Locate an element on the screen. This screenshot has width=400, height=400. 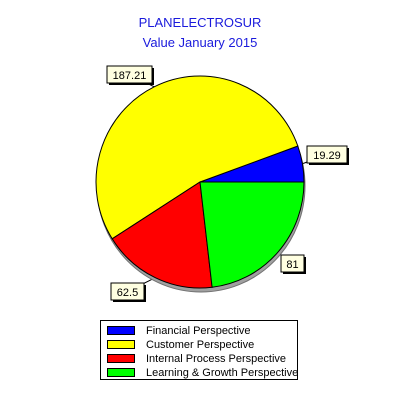
data-label-2: 187.21 is located at coordinates (130, 76).